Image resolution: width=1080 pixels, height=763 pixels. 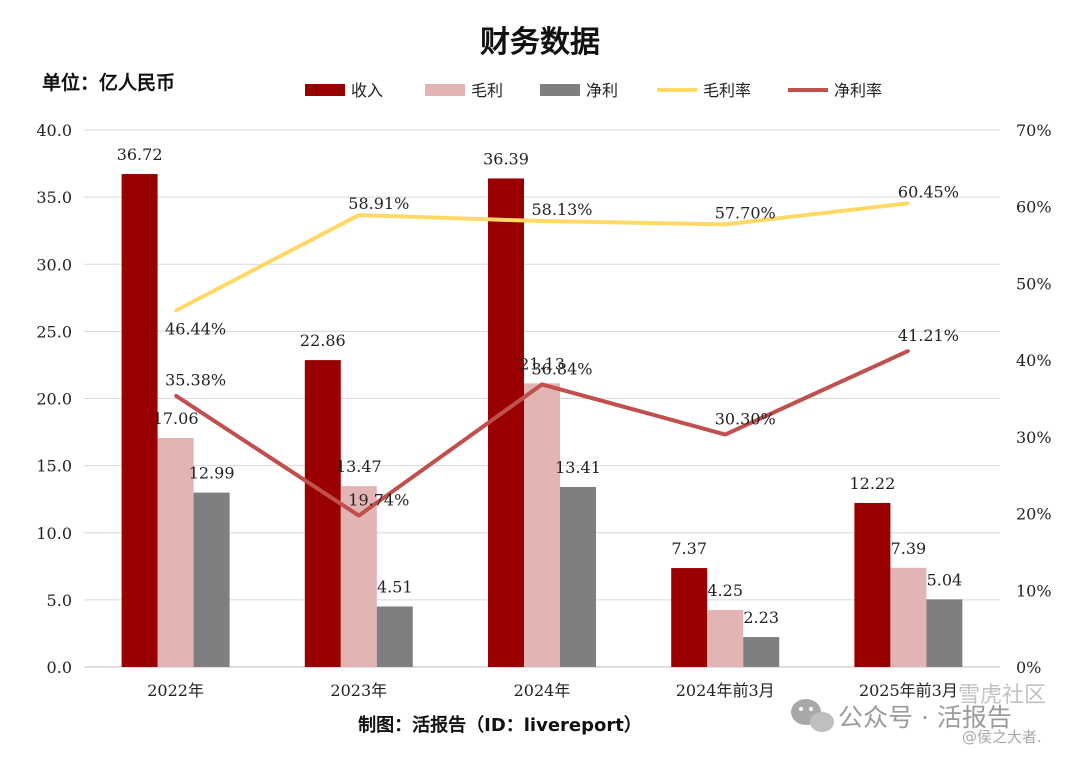 What do you see at coordinates (176, 418) in the screenshot?
I see `bar-value-label: 17.06` at bounding box center [176, 418].